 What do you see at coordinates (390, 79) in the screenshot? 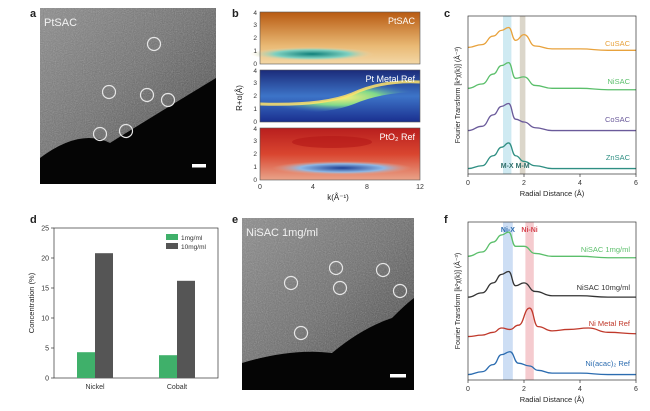
I see `strip-label-pt-metal: Pt Metal Ref` at bounding box center [390, 79].